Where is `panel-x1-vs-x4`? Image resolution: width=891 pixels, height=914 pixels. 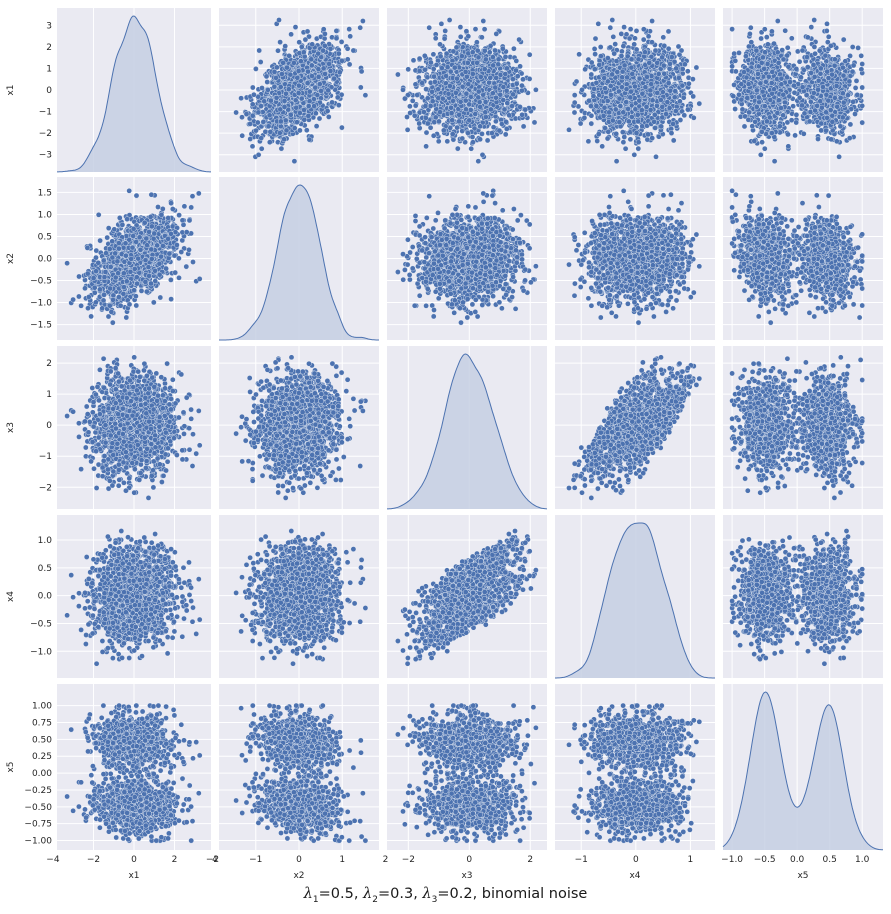
panel-x1-vs-x4 is located at coordinates (635, 90).